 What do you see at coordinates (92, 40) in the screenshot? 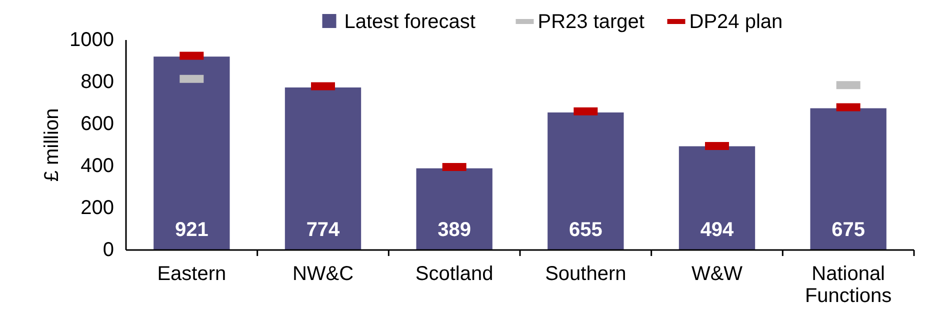
I see `y-tick-label: 1000` at bounding box center [92, 40].